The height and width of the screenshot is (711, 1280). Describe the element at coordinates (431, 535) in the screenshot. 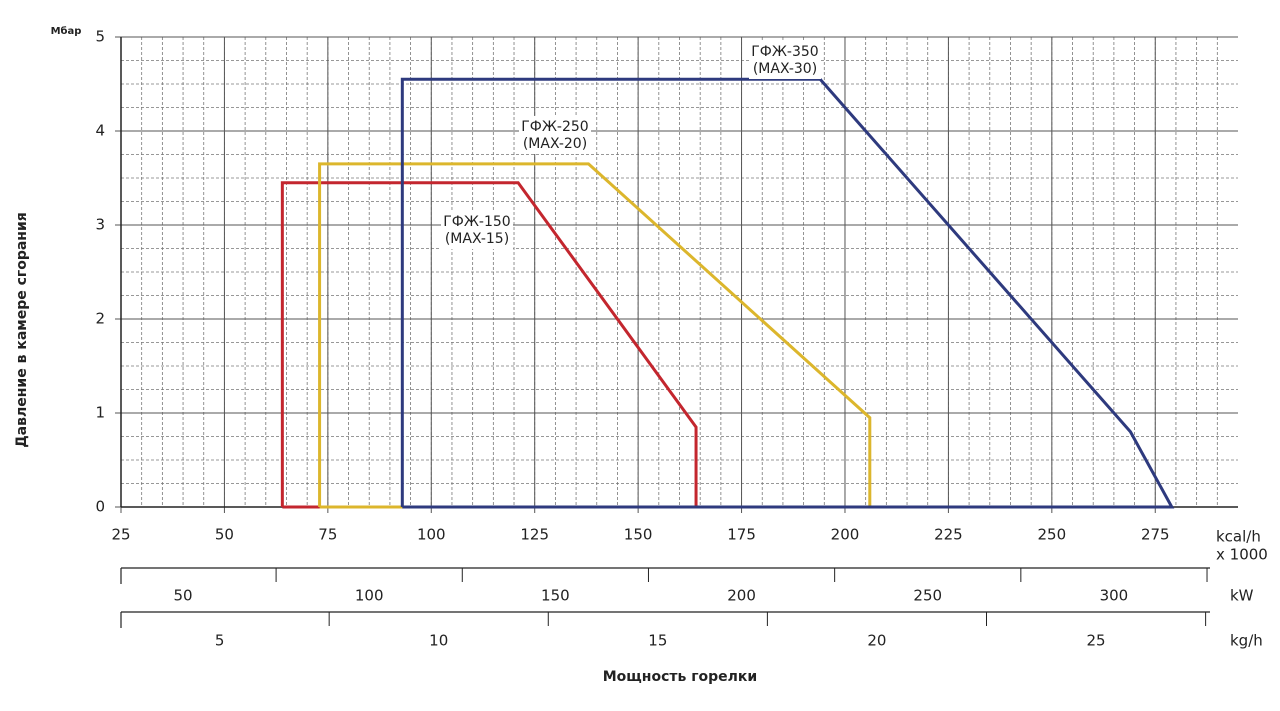

I see `x-tick-label: 100` at that location.